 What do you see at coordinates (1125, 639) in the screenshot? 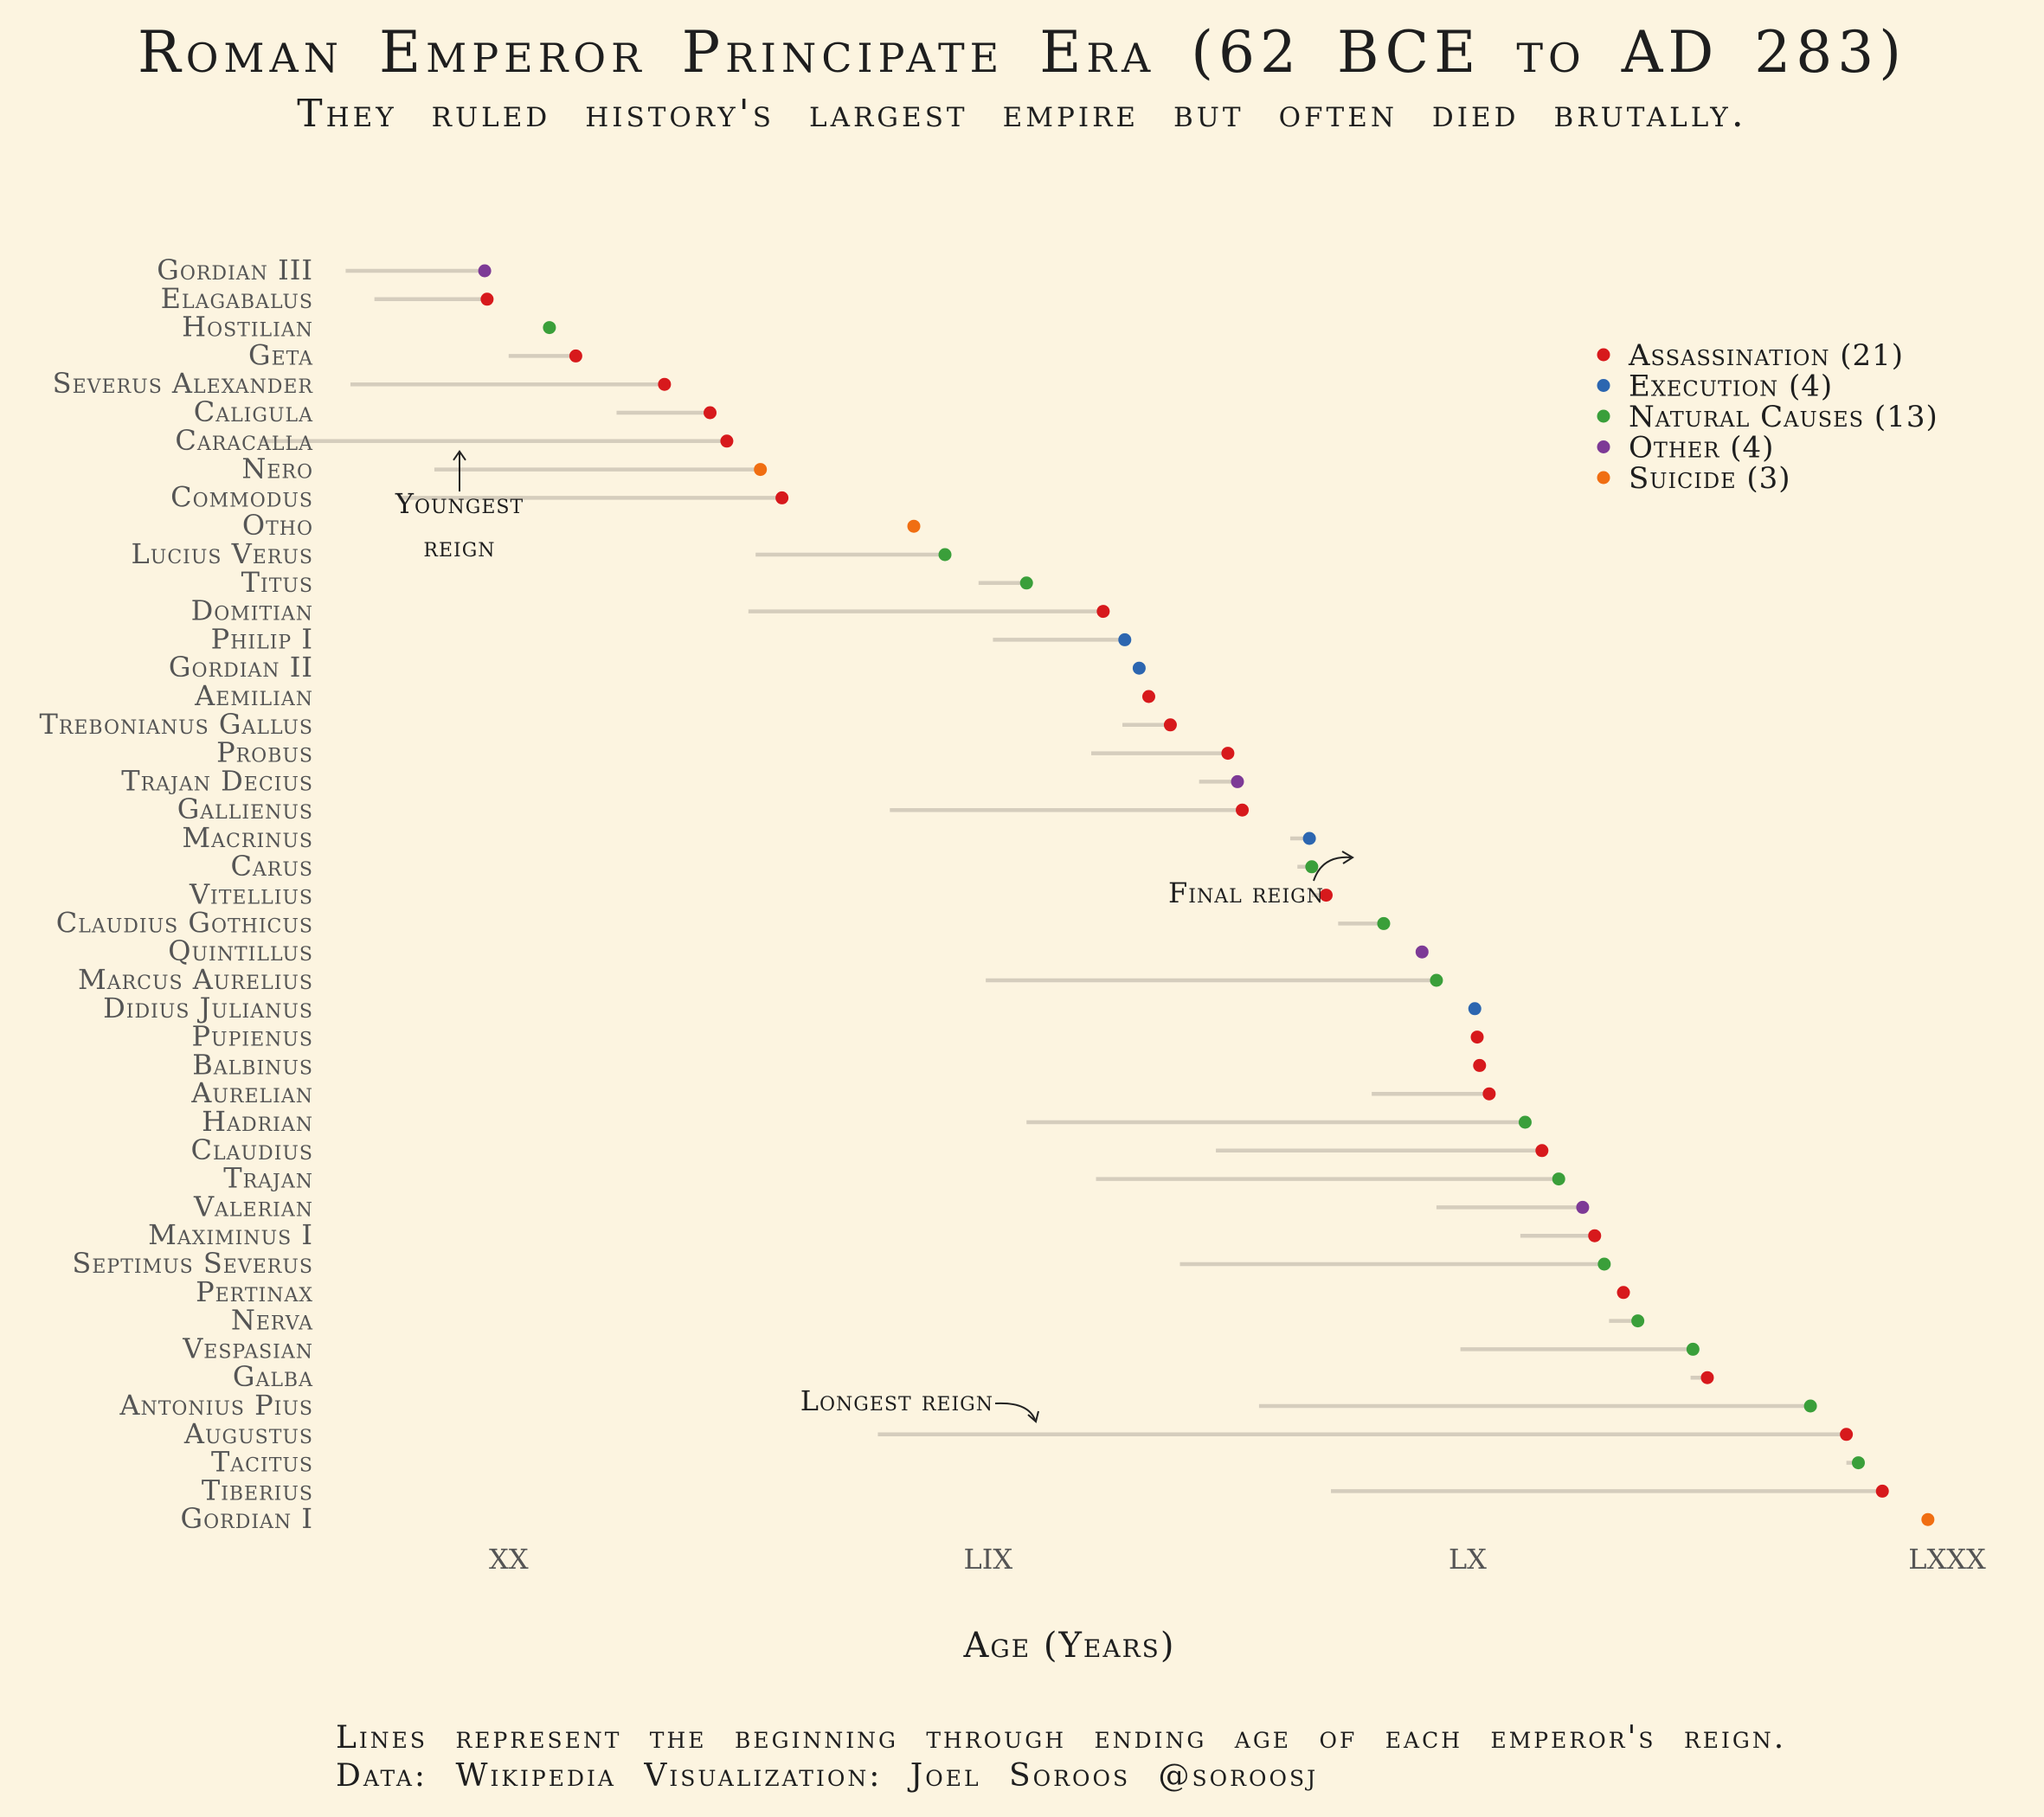
I see `end-dot-philip-i` at bounding box center [1125, 639].